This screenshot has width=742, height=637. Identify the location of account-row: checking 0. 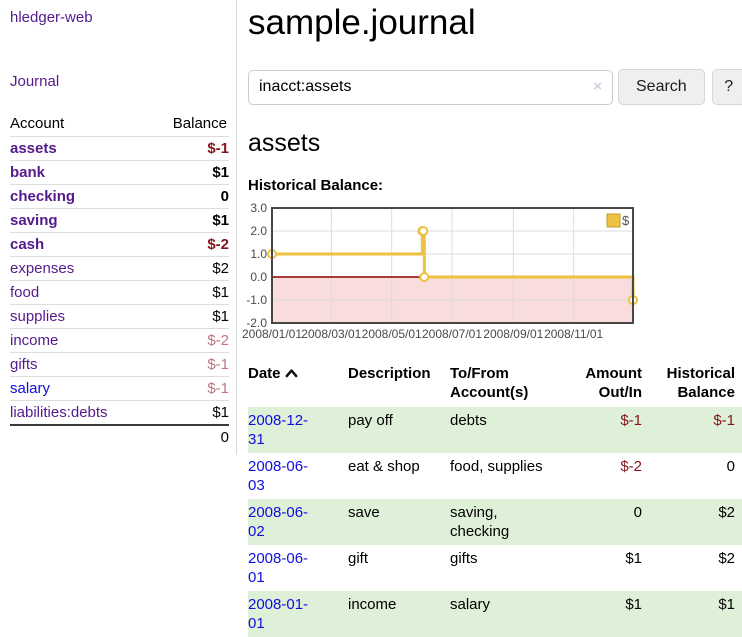
(119, 196).